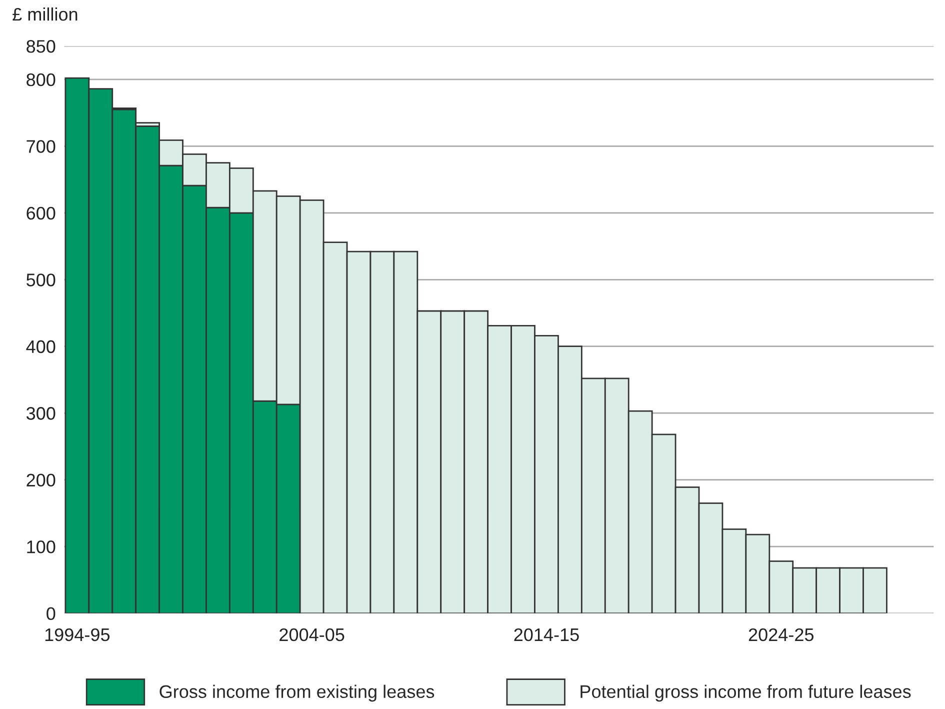 The width and height of the screenshot is (945, 709). Describe the element at coordinates (41, 480) in the screenshot. I see `y-tick-label: 200` at that location.